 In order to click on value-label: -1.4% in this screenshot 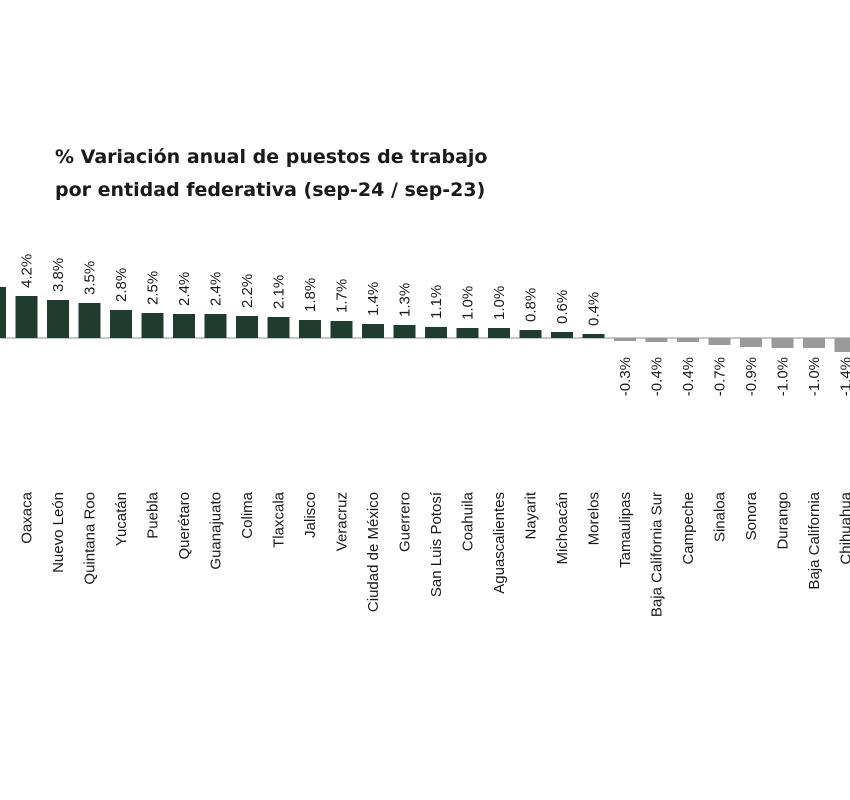, I will do `click(844, 376)`.